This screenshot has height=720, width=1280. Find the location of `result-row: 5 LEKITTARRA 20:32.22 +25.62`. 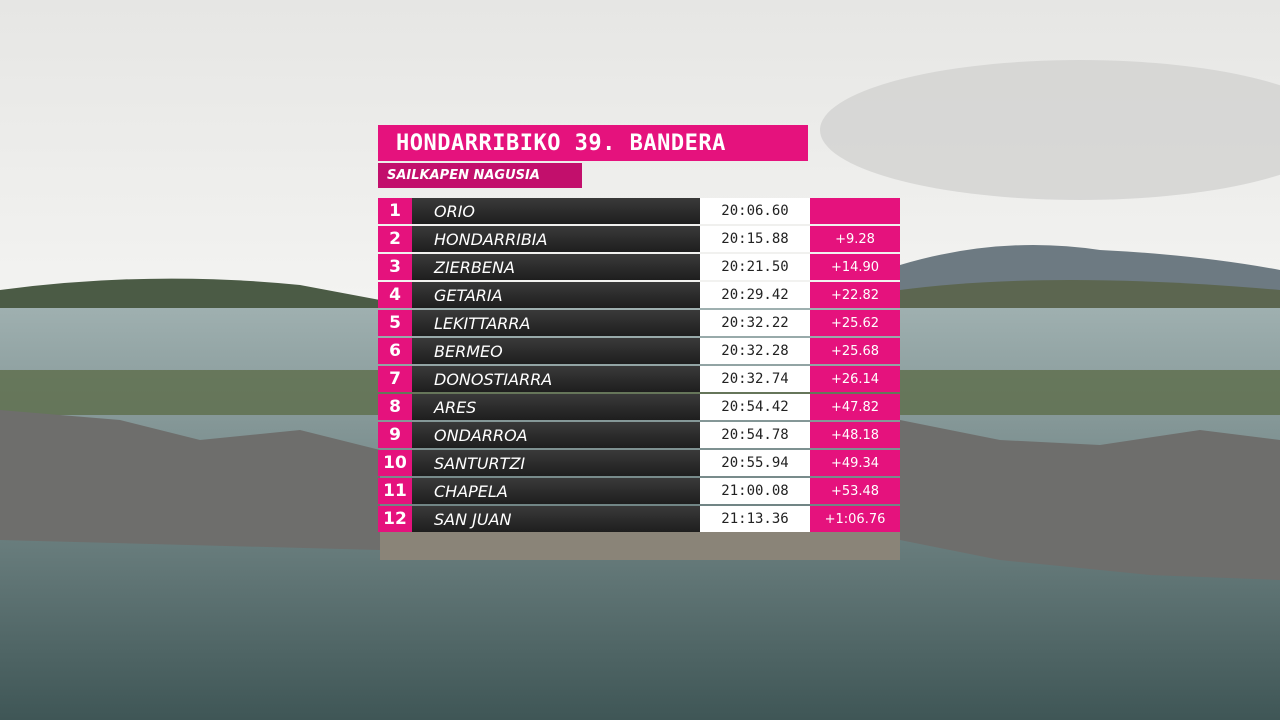

result-row: 5 LEKITTARRA 20:32.22 +25.62 is located at coordinates (639, 323).